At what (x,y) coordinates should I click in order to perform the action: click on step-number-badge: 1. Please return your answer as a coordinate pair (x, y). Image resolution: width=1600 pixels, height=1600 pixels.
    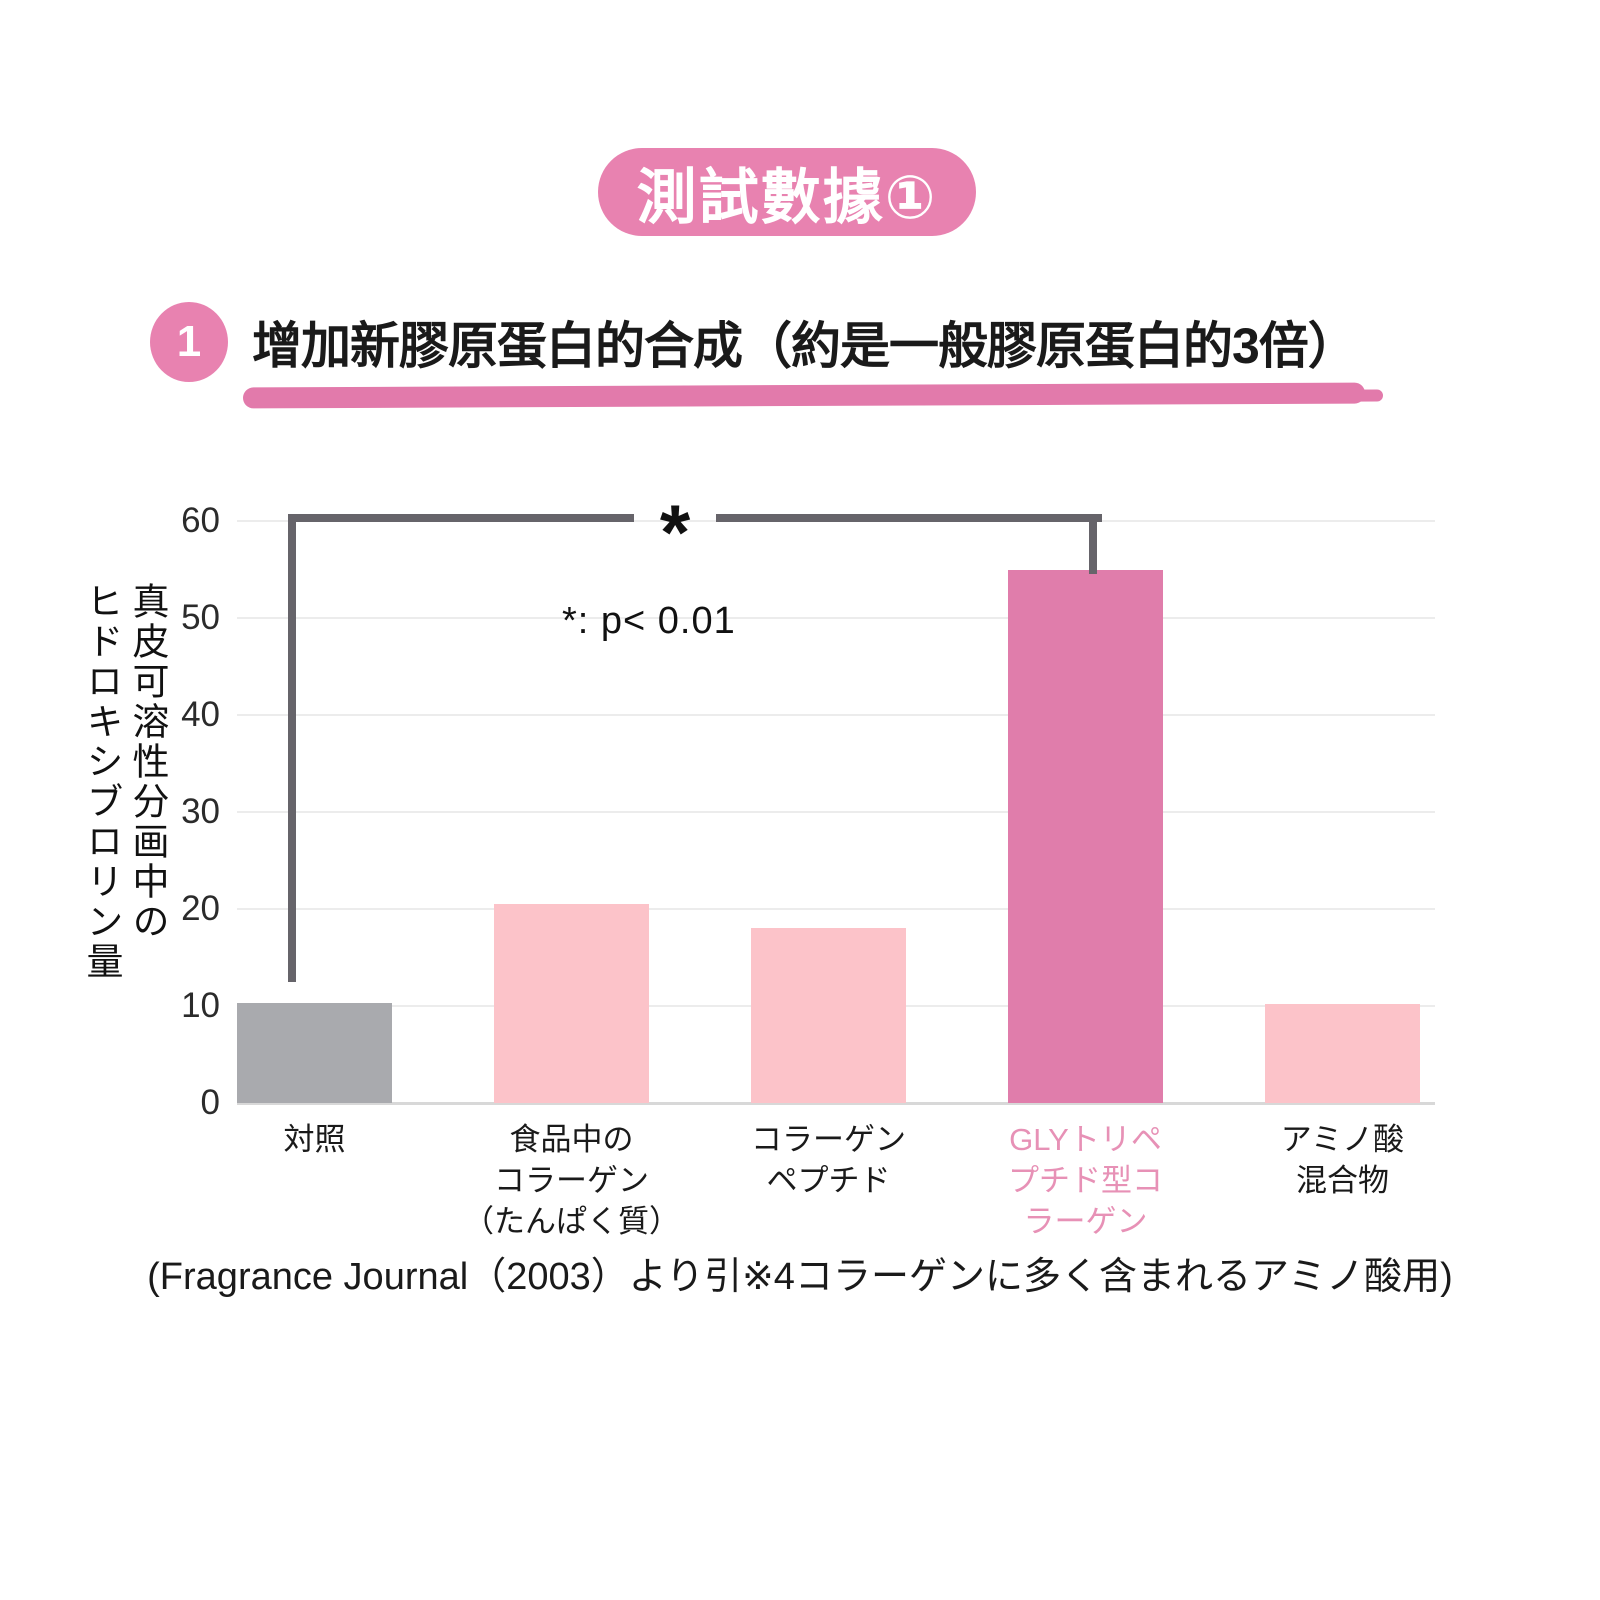
    Looking at the image, I should click on (189, 342).